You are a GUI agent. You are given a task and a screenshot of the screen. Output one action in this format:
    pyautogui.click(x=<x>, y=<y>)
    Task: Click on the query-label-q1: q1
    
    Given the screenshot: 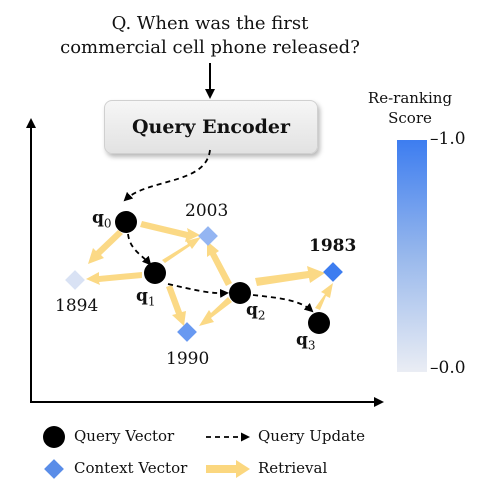 What is the action you would take?
    pyautogui.click(x=146, y=297)
    